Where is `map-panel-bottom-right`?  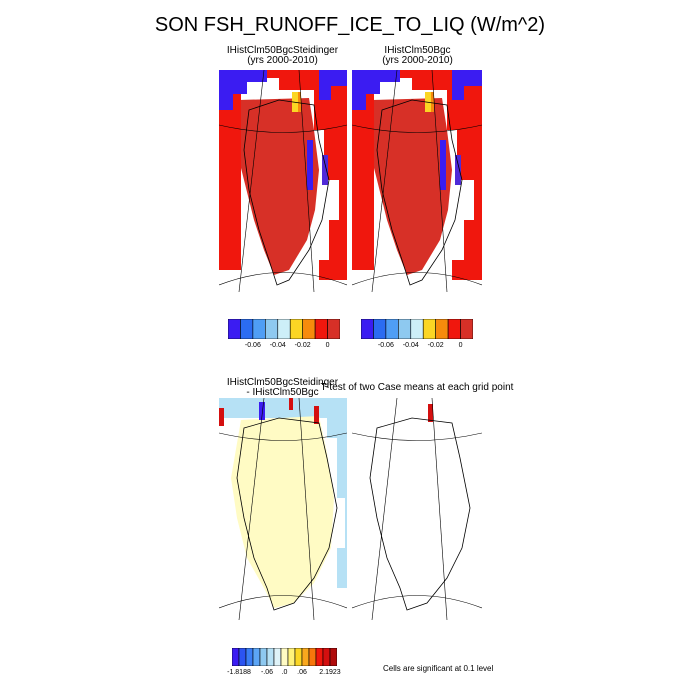
map-panel-bottom-right is located at coordinates (417, 509).